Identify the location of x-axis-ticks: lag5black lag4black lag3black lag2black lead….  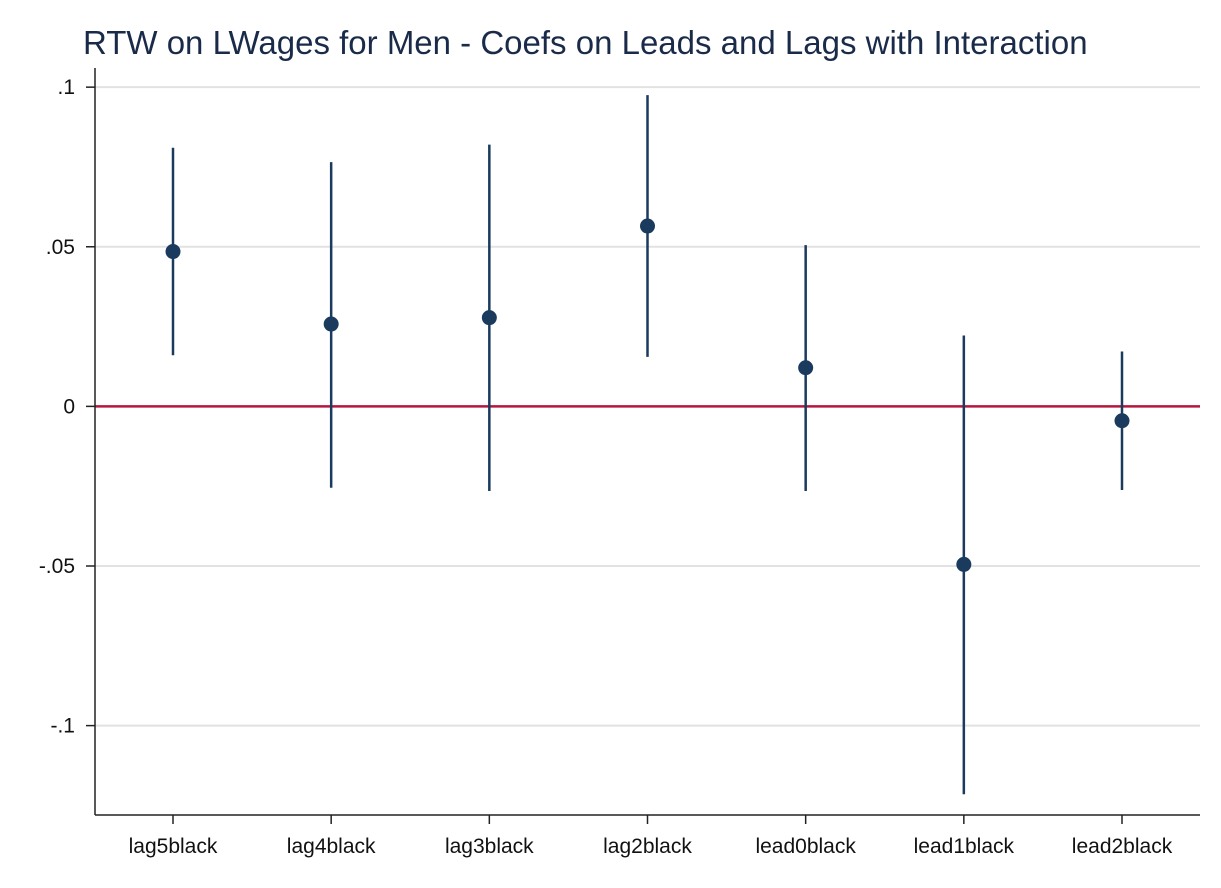
(651, 836).